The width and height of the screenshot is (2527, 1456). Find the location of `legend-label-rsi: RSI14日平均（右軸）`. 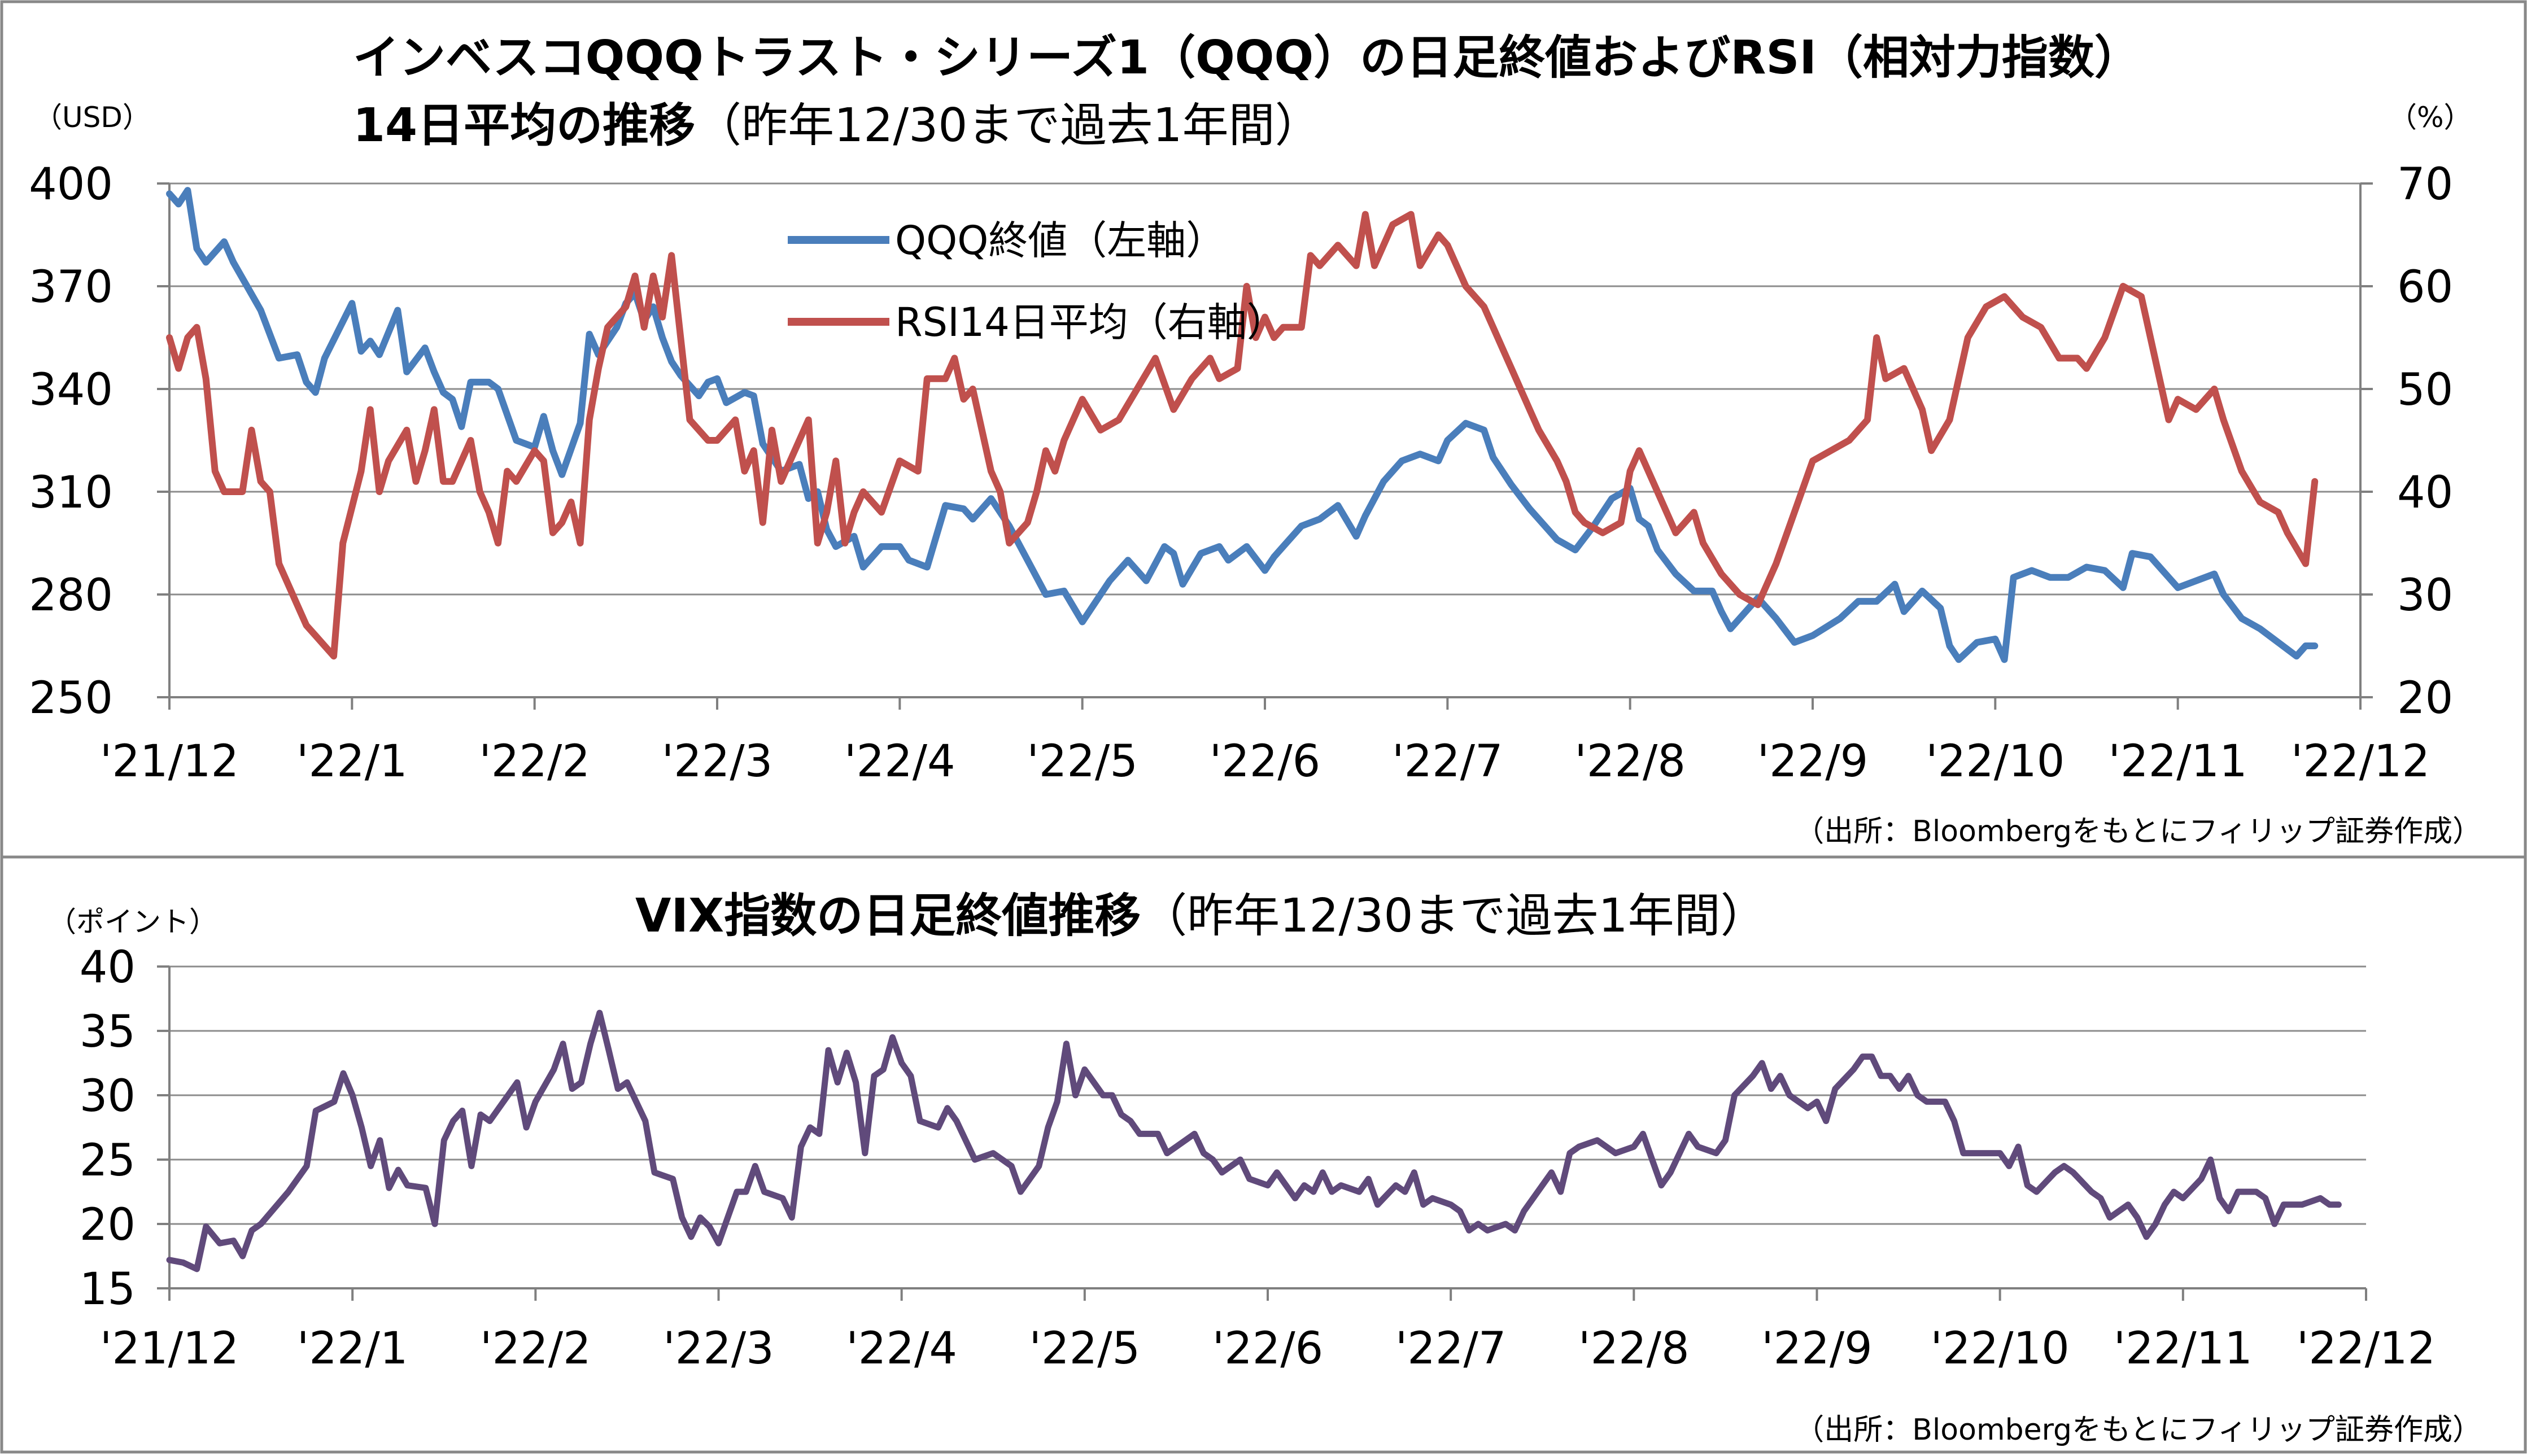

legend-label-rsi: RSI14日平均（右軸） is located at coordinates (1090, 322).